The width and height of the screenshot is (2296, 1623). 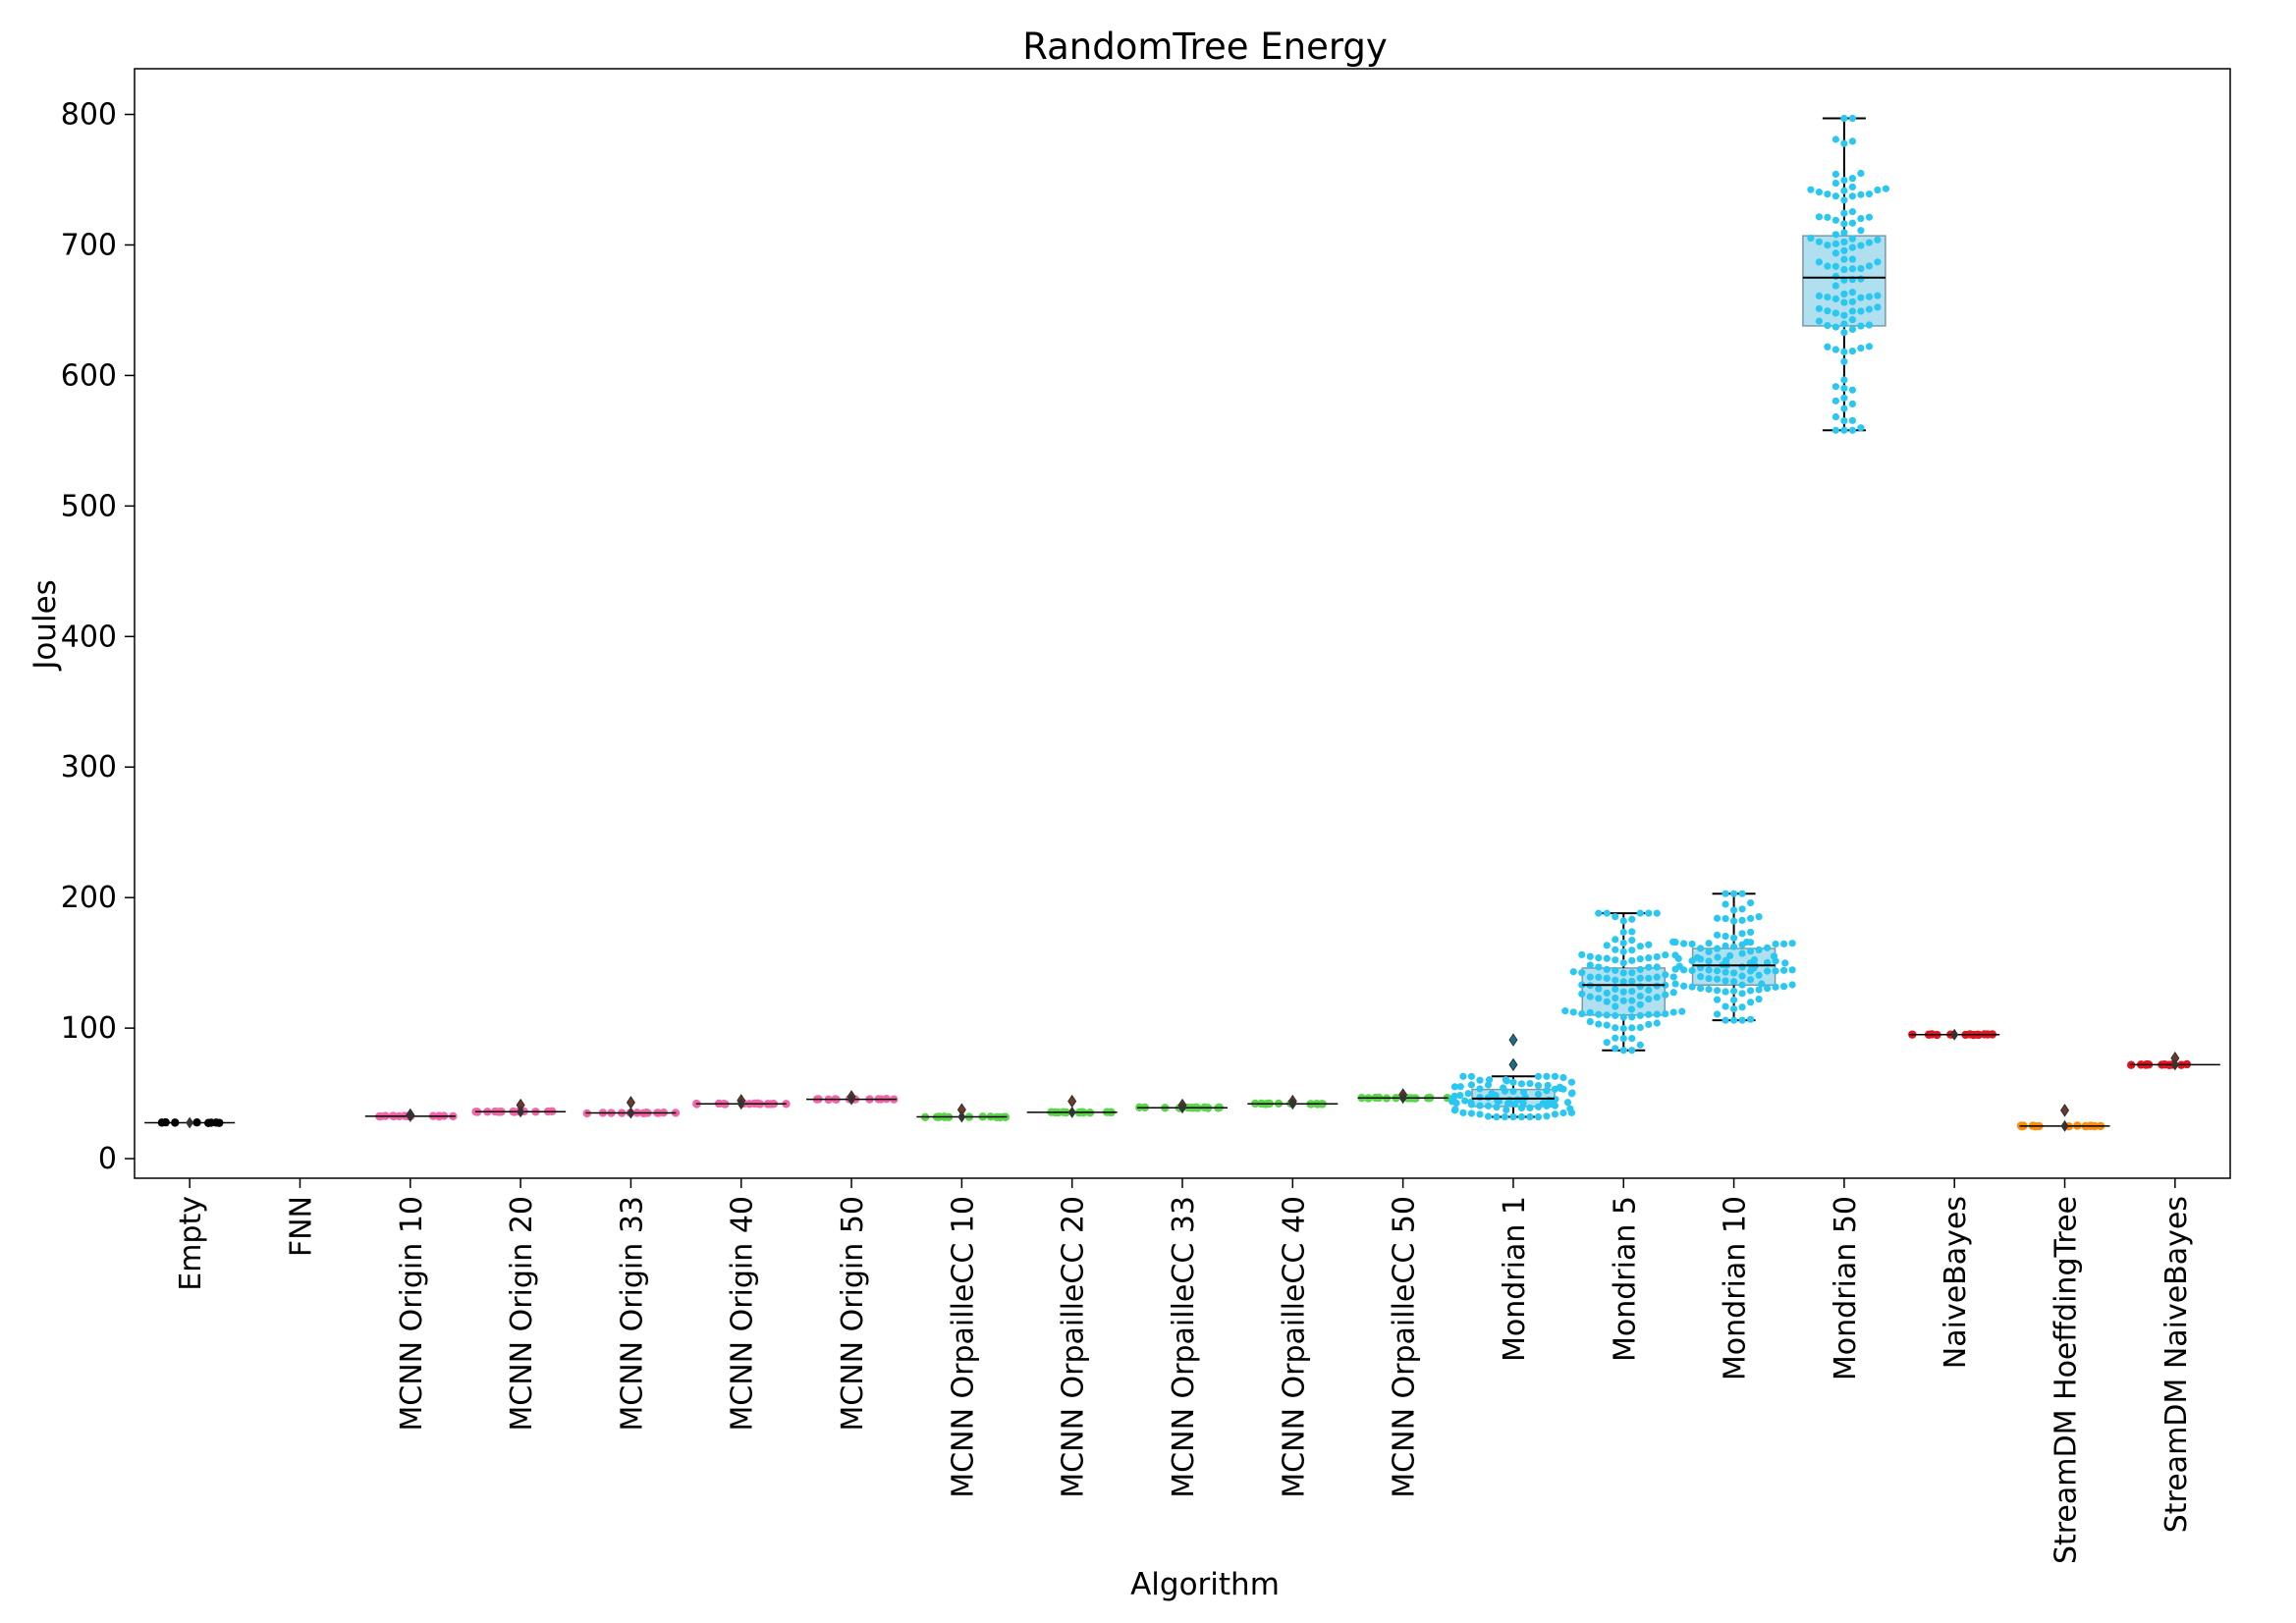 I want to click on x-tick-label: MCNN Origin 40, so click(x=743, y=1314).